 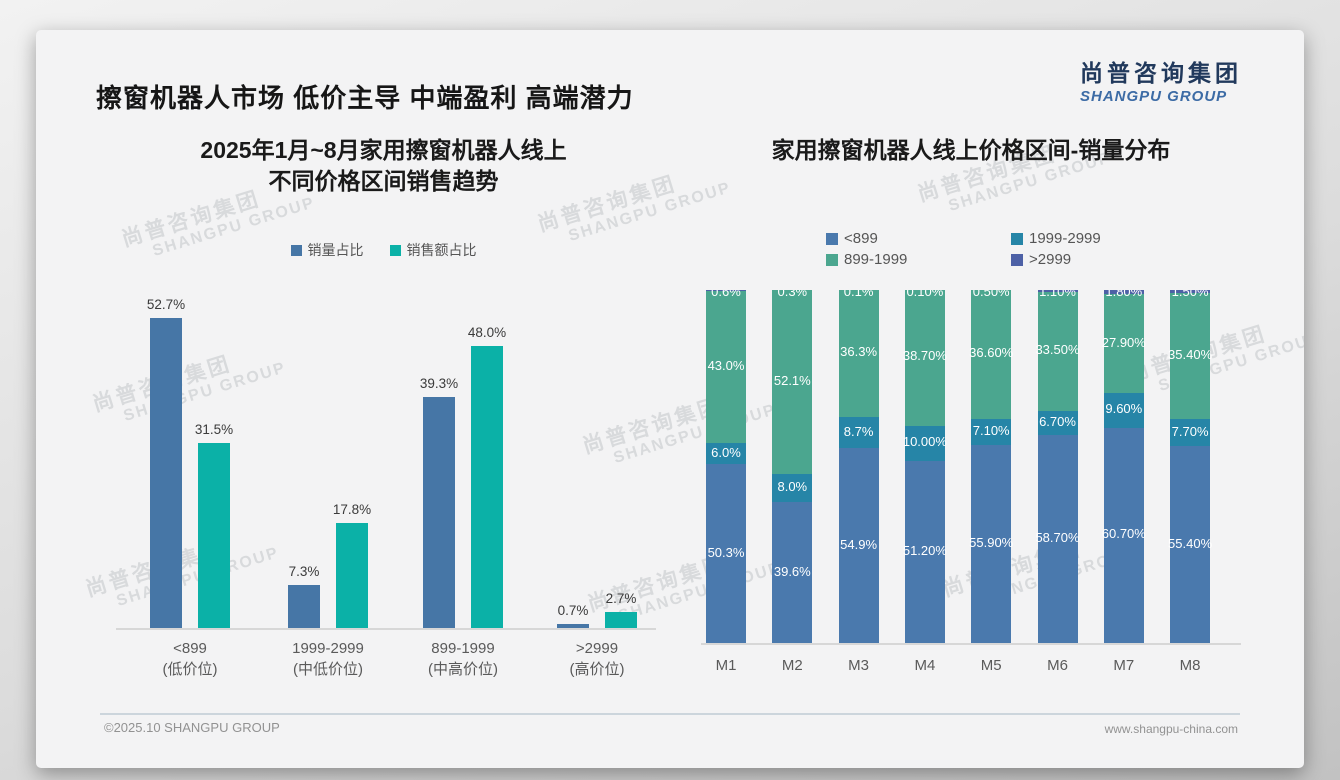 I want to click on segment-value-label: 58.70%, so click(x=1057, y=537).